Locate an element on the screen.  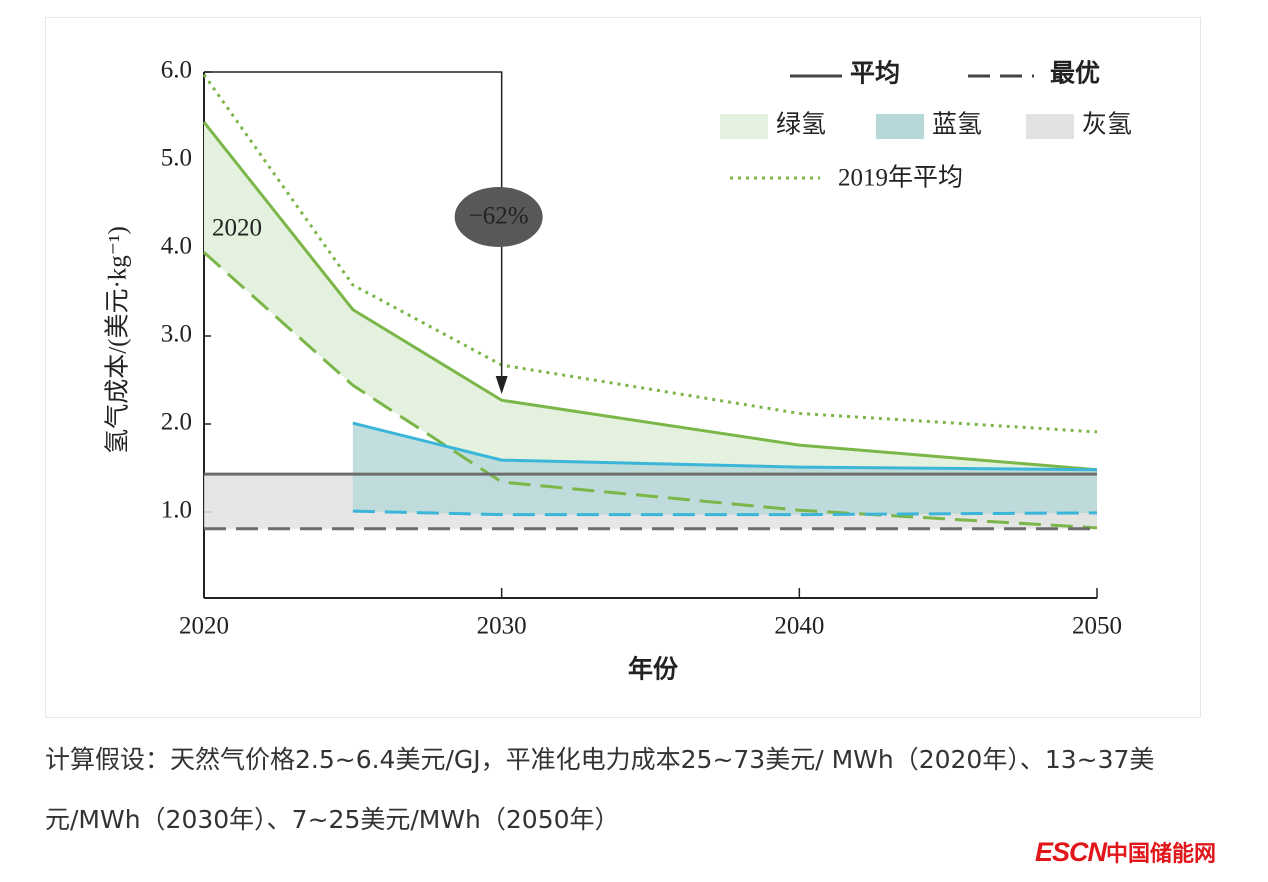
y-axis-label: 氢气成本/(美元·kg⁻¹) is located at coordinates (118, 340).